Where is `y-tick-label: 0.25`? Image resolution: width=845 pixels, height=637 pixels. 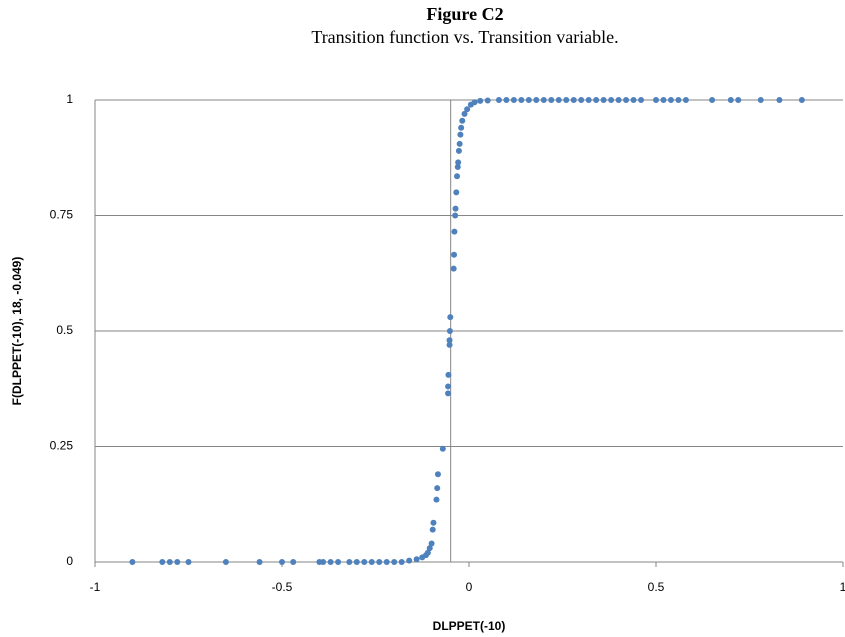
y-tick-label: 0.25 is located at coordinates (62, 446).